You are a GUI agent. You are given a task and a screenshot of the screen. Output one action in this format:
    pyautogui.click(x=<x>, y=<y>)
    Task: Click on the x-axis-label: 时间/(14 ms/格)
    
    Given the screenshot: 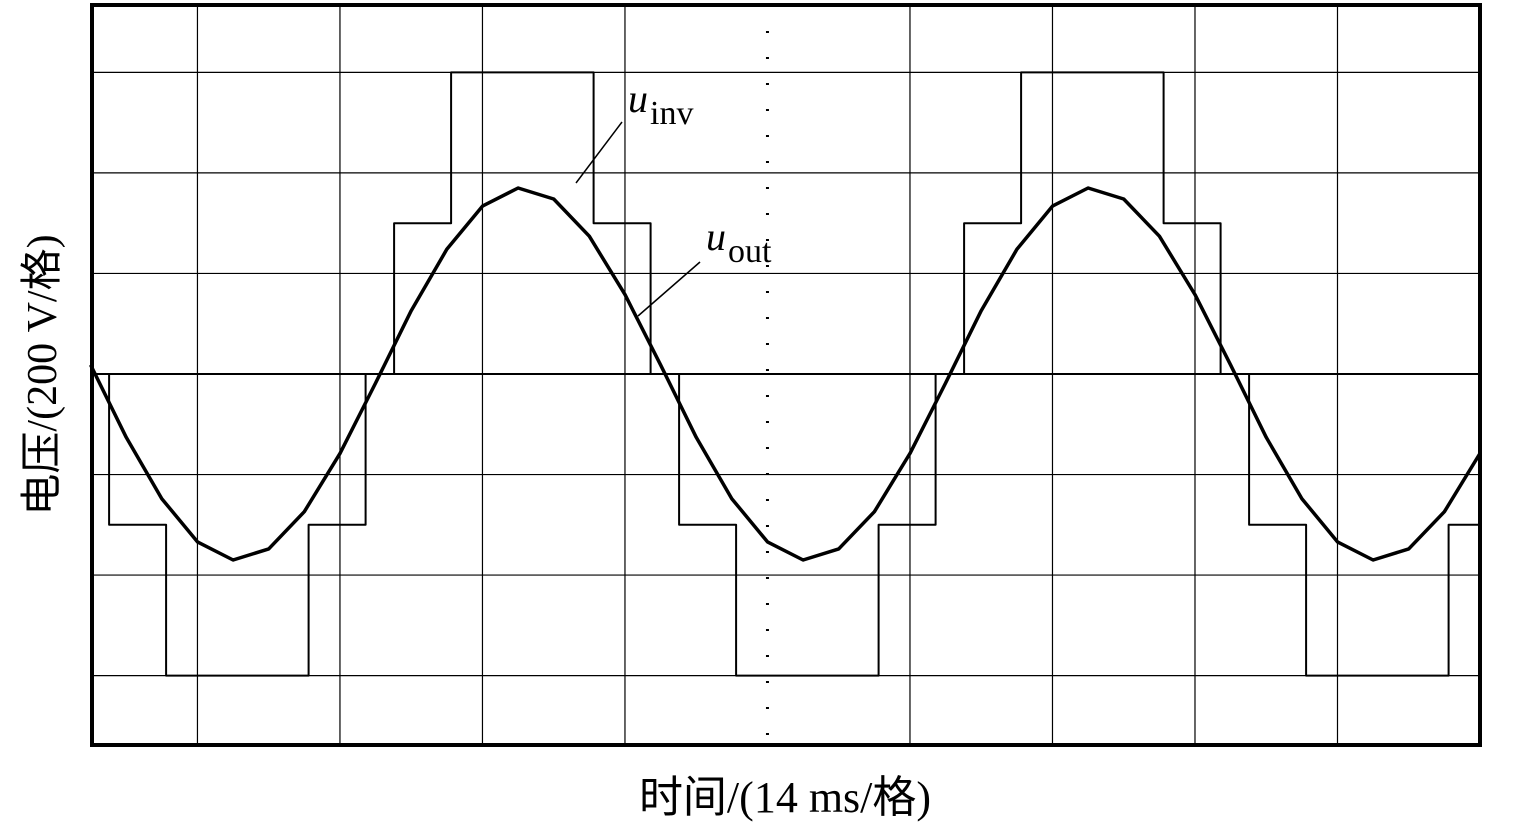 What is the action you would take?
    pyautogui.click(x=785, y=797)
    